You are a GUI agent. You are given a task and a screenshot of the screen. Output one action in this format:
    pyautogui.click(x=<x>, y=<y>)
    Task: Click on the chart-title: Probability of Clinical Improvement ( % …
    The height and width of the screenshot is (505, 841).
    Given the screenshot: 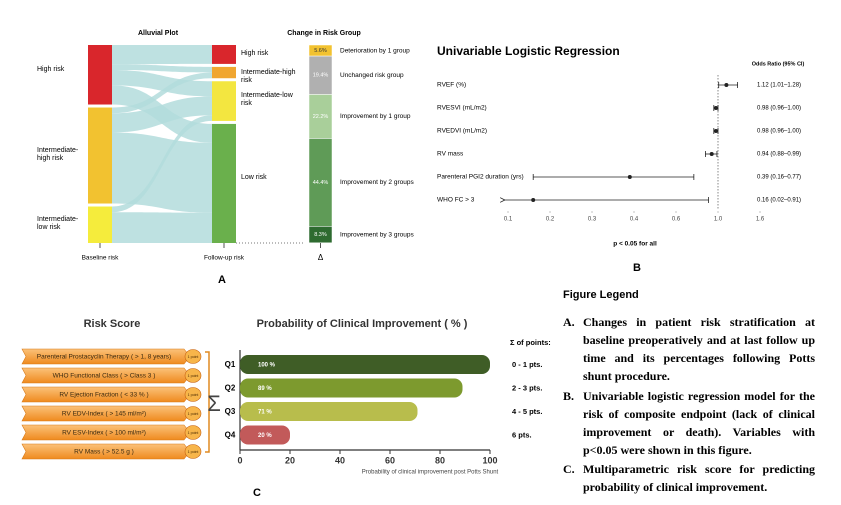 What is the action you would take?
    pyautogui.click(x=362, y=324)
    